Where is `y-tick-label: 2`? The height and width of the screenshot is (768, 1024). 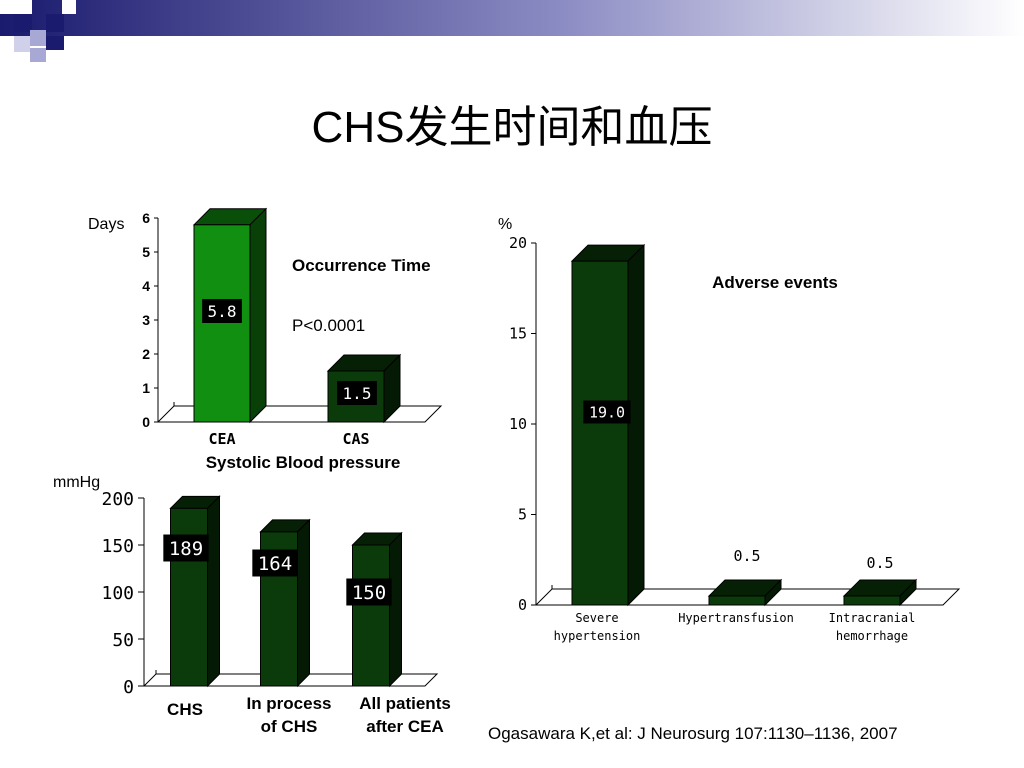
y-tick-label: 2 is located at coordinates (146, 354).